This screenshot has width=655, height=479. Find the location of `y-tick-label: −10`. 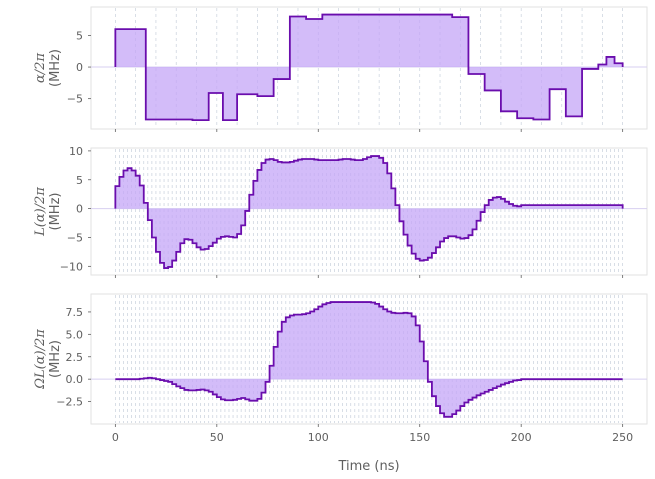

y-tick-label: −10 is located at coordinates (71, 266).